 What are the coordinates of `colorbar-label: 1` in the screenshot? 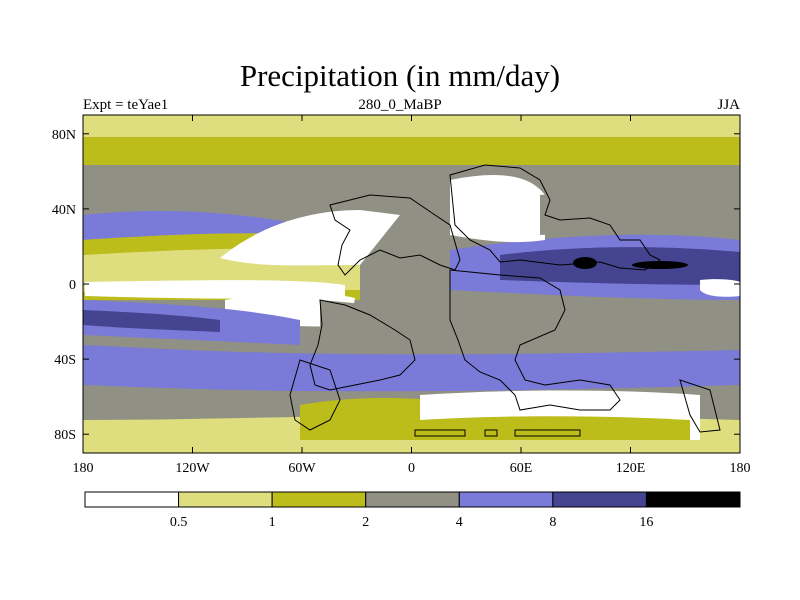 It's located at (272, 522).